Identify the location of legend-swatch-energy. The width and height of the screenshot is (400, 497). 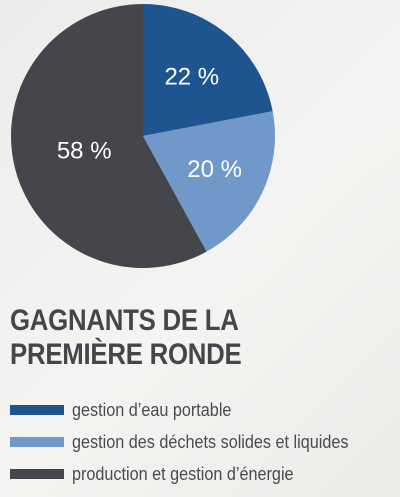
(37, 474).